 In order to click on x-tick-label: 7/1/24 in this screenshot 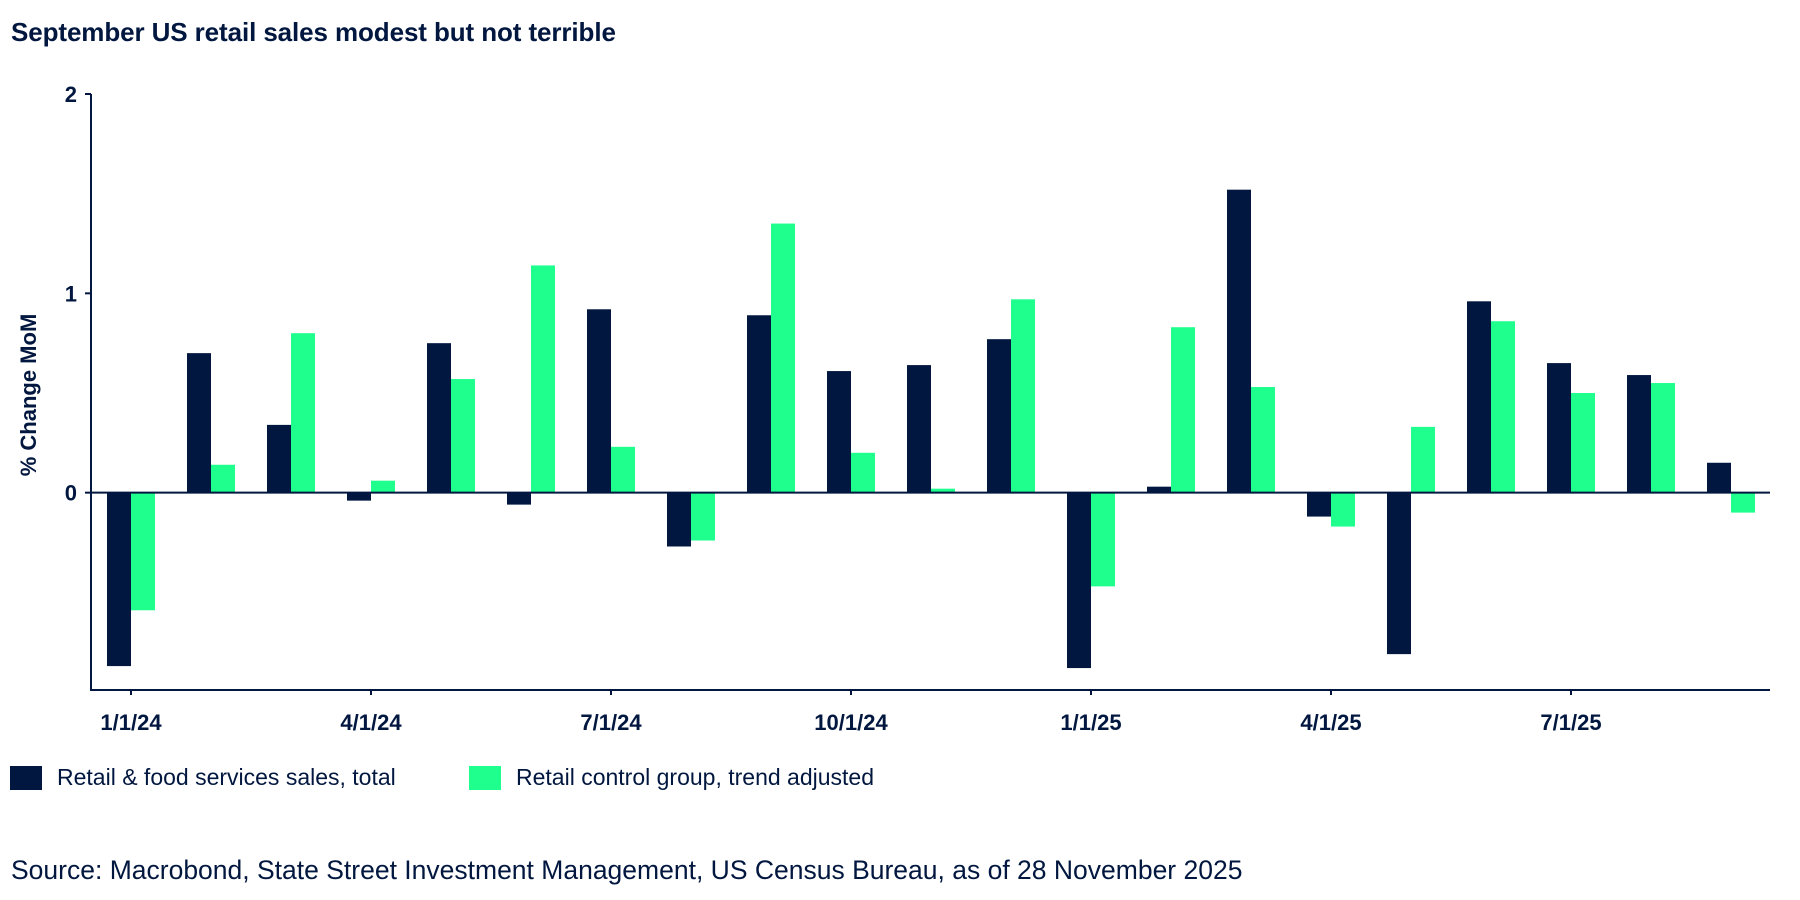, I will do `click(611, 722)`.